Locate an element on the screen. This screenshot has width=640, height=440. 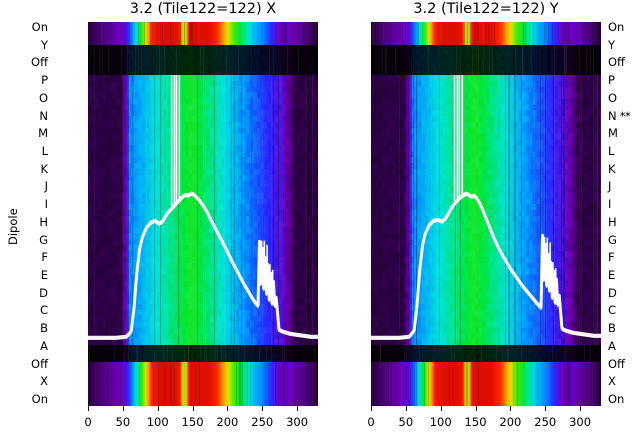
dipole-label-left-21: On is located at coordinates (39, 399).